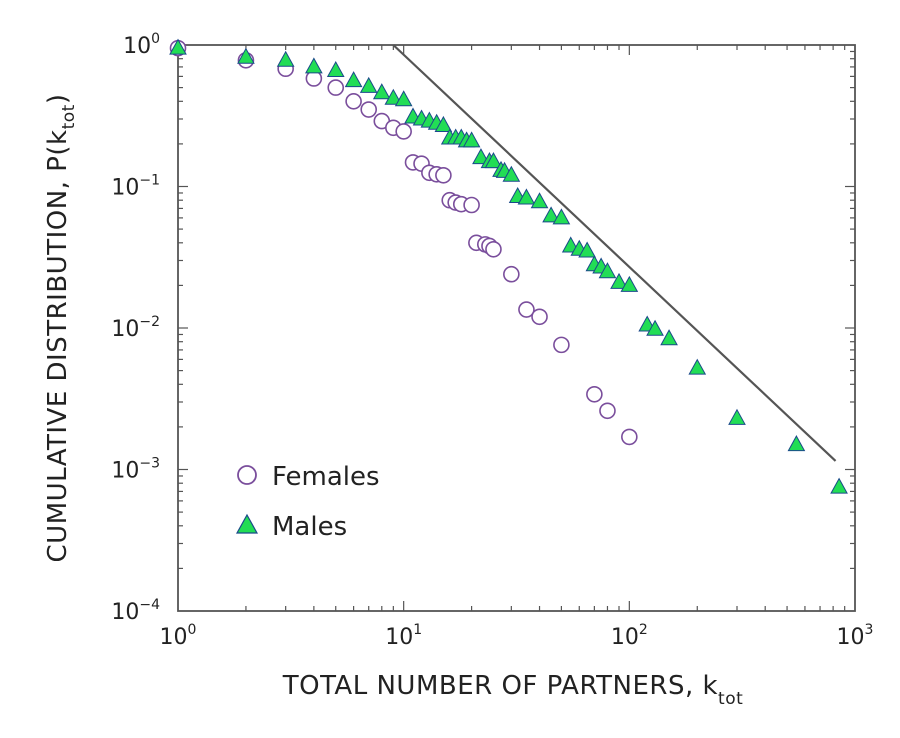 This screenshot has width=900, height=738. Describe the element at coordinates (69, 116) in the screenshot. I see `y-axis-label-subscript: tot` at that location.